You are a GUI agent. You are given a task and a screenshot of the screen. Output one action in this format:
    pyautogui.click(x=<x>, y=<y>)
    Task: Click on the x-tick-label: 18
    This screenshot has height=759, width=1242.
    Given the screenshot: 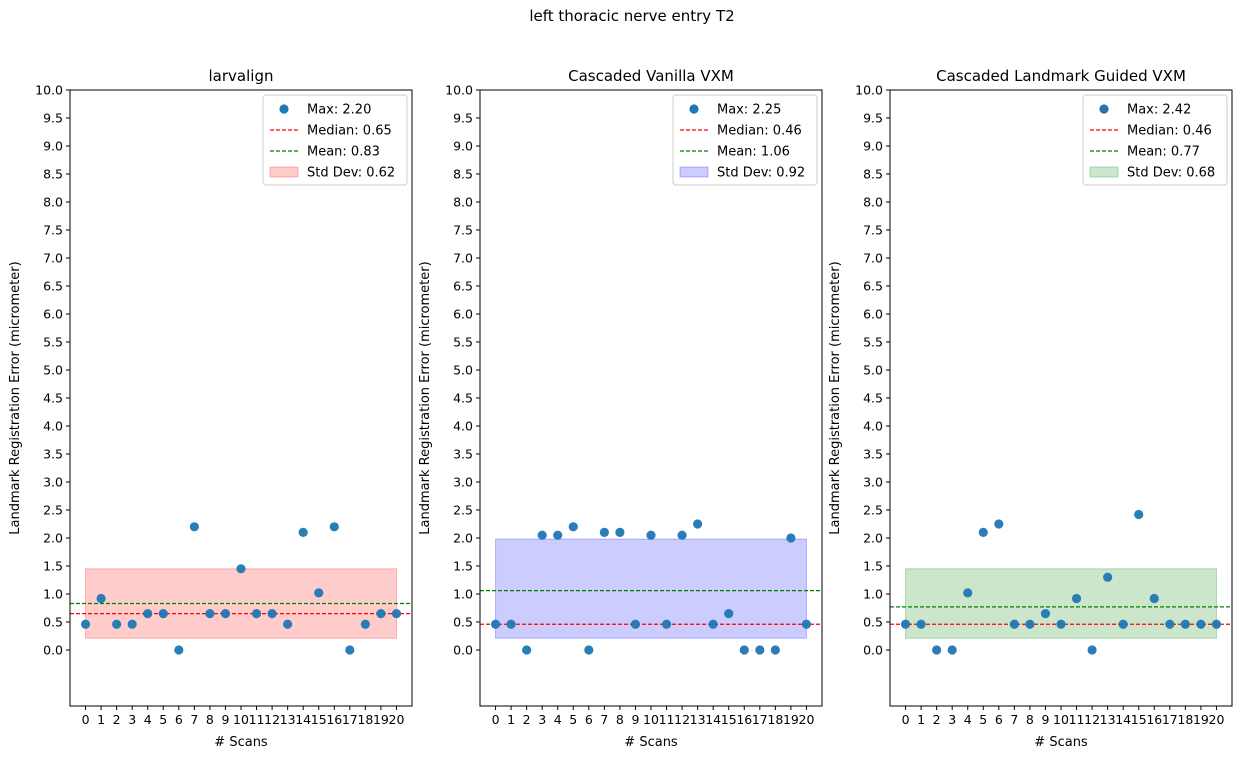 What is the action you would take?
    pyautogui.click(x=1185, y=719)
    